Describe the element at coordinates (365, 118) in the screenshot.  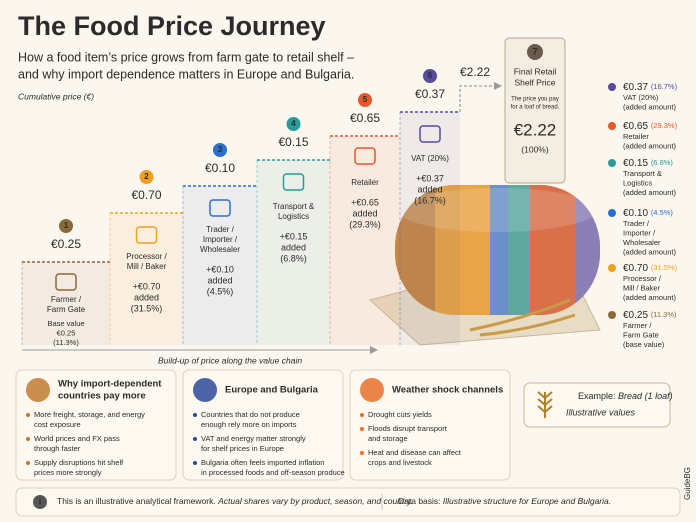
I see `step-price: €0.65` at that location.